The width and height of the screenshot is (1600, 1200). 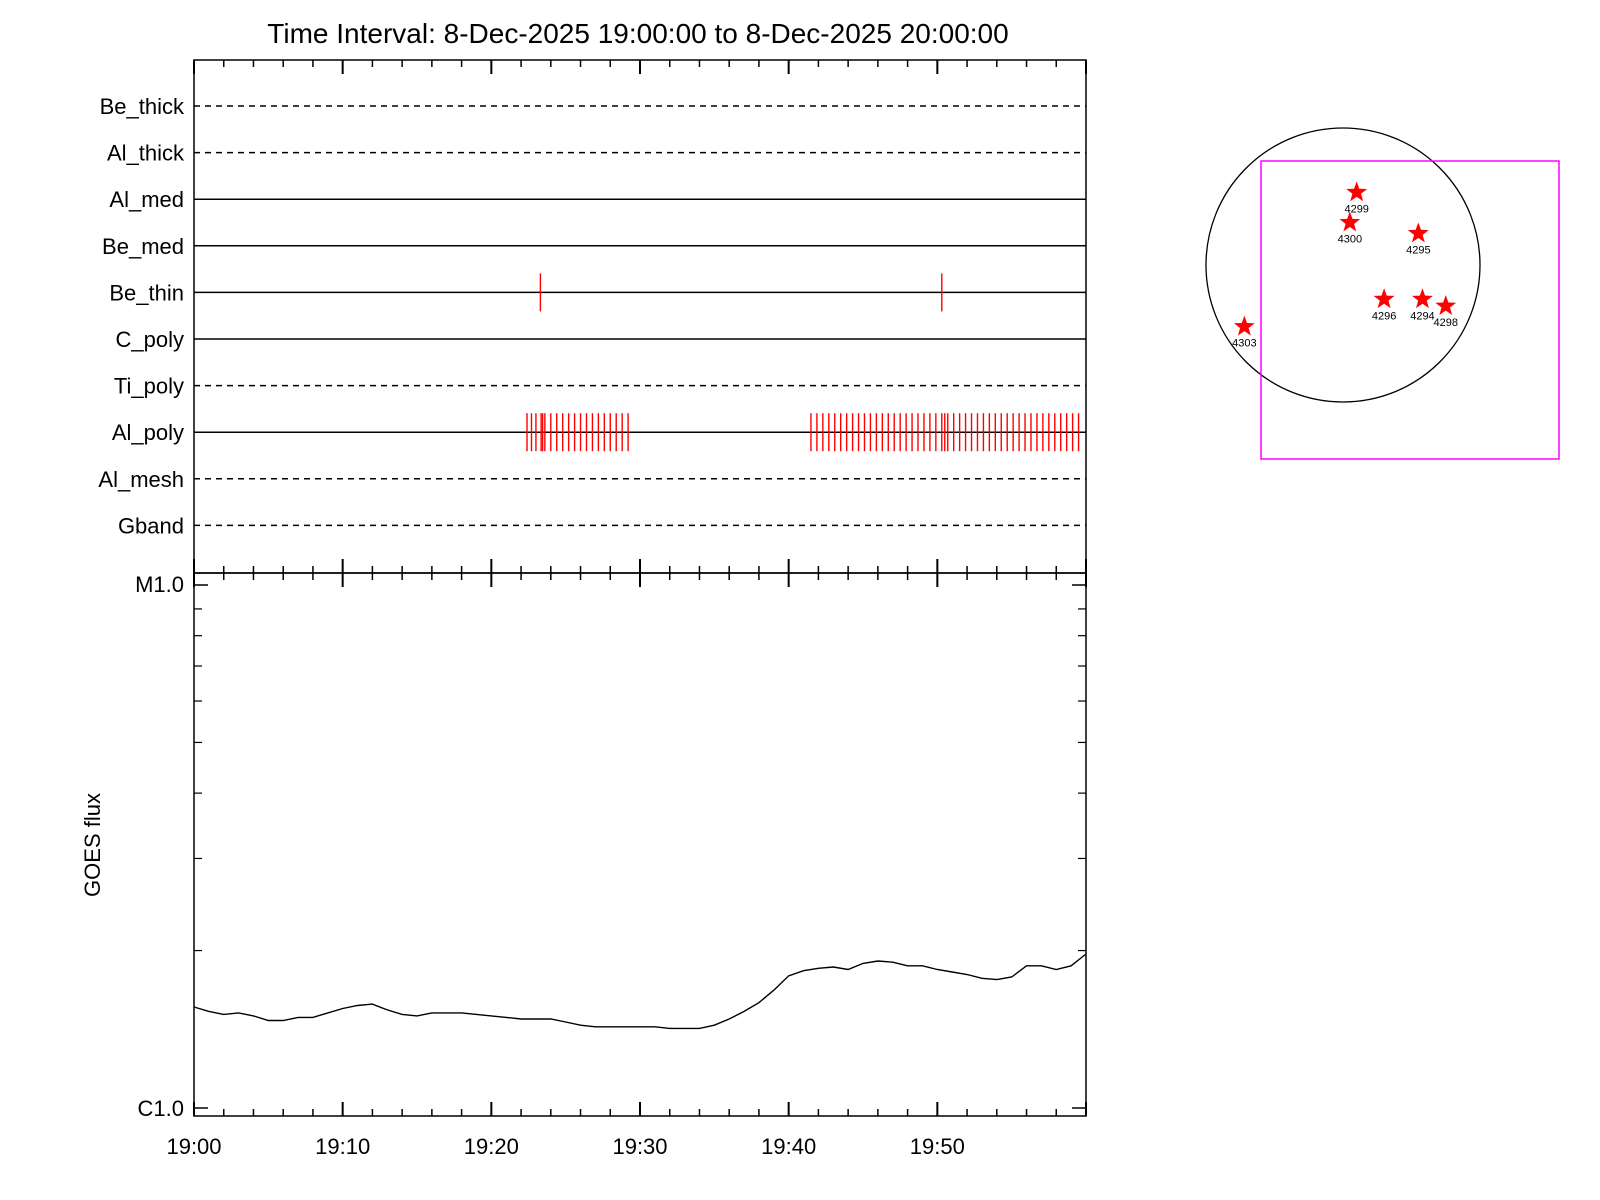 I want to click on active-region-label: 4300, so click(x=1350, y=240).